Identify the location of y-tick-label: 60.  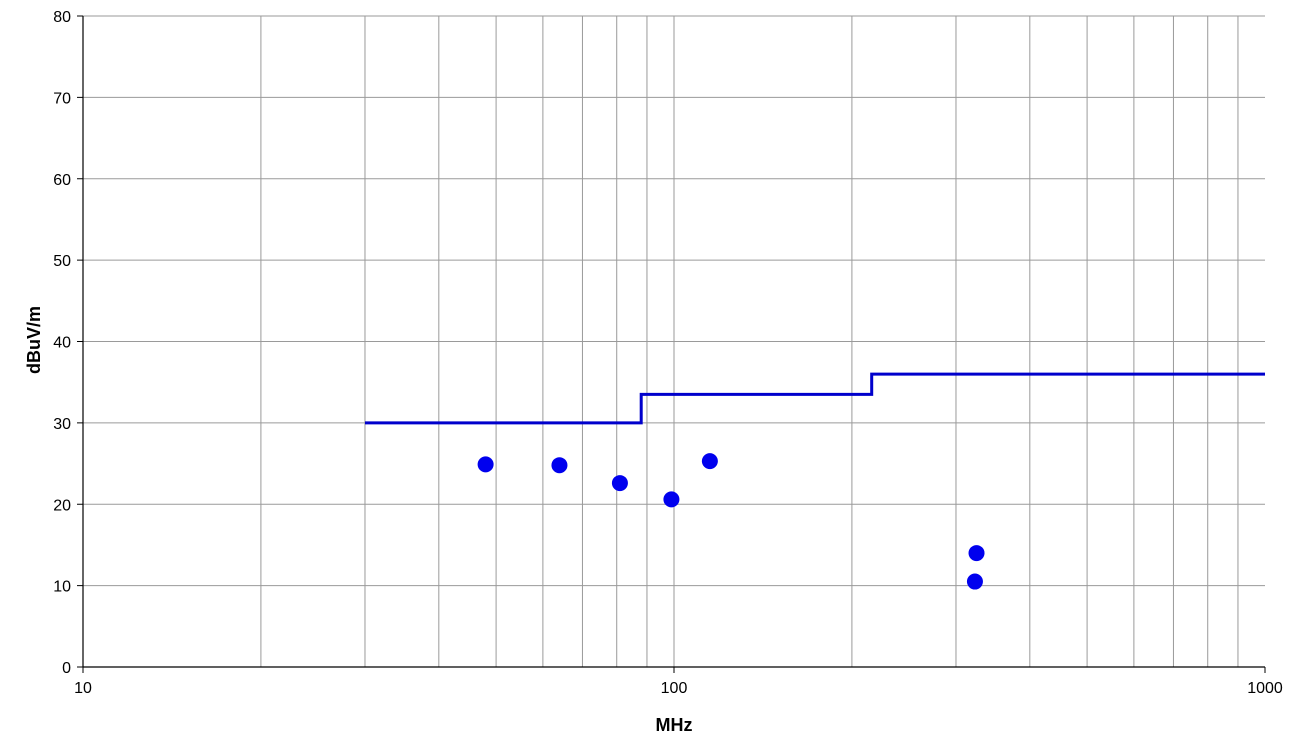
(62, 180).